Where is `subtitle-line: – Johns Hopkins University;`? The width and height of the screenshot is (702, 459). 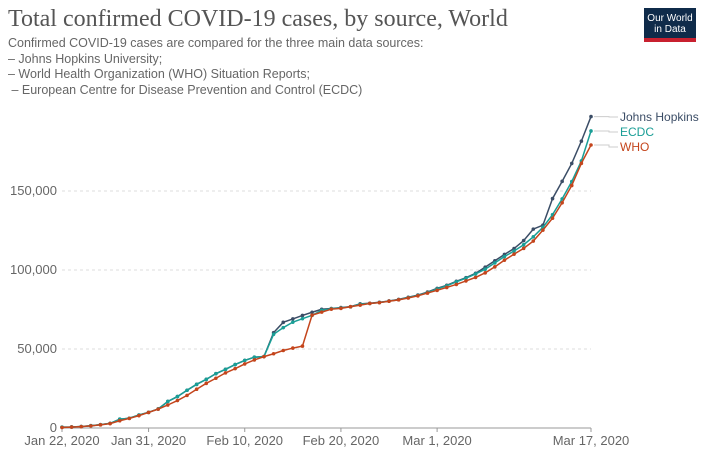
subtitle-line: – Johns Hopkins University; is located at coordinates (85, 58).